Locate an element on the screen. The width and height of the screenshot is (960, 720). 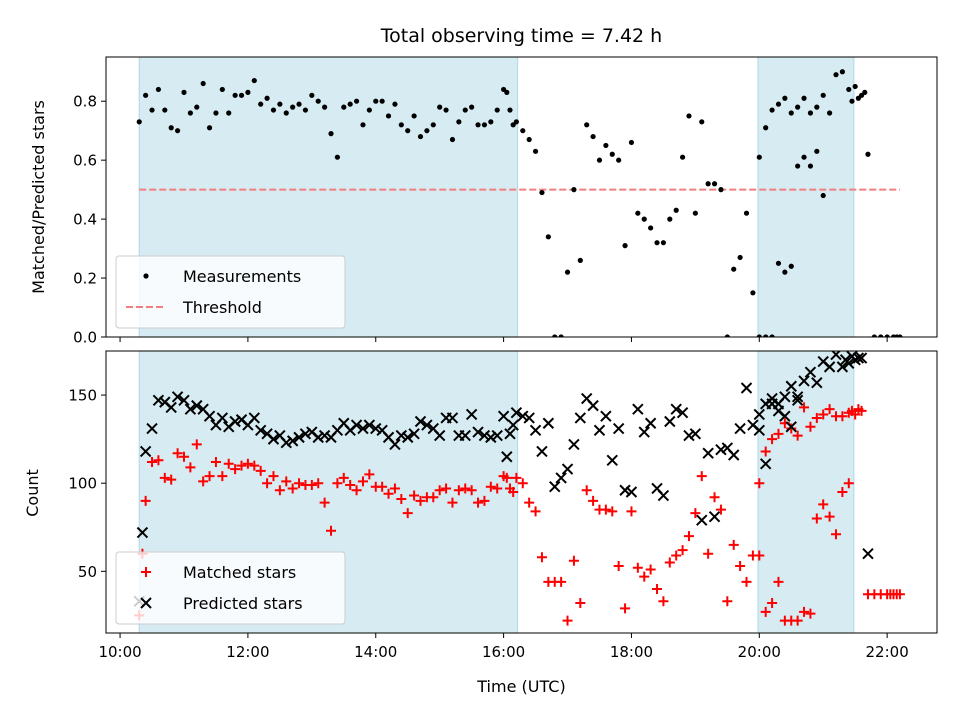
x-tick-label: 10:00 is located at coordinates (119, 652).